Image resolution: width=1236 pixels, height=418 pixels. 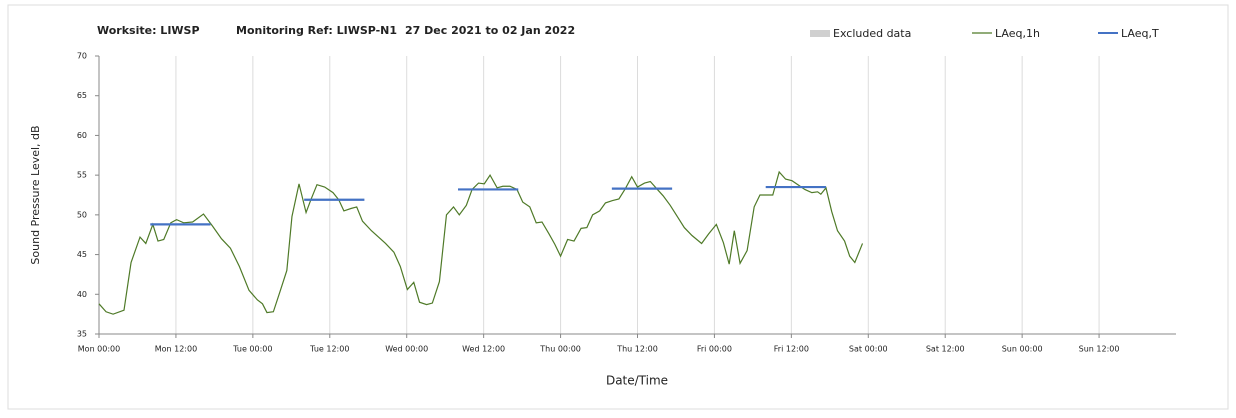 What do you see at coordinates (82, 294) in the screenshot?
I see `y-tick-label: 40` at bounding box center [82, 294].